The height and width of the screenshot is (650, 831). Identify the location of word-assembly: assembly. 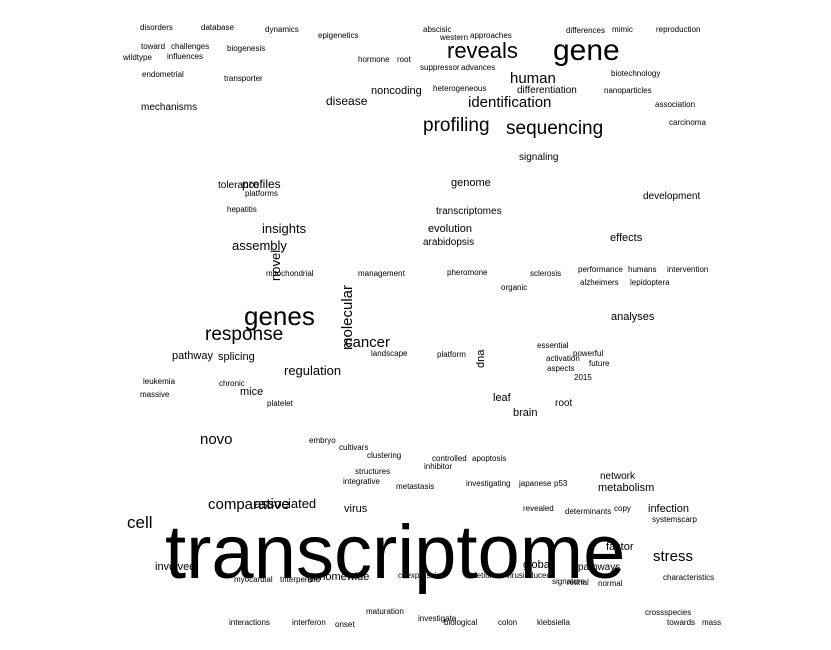
(259, 245).